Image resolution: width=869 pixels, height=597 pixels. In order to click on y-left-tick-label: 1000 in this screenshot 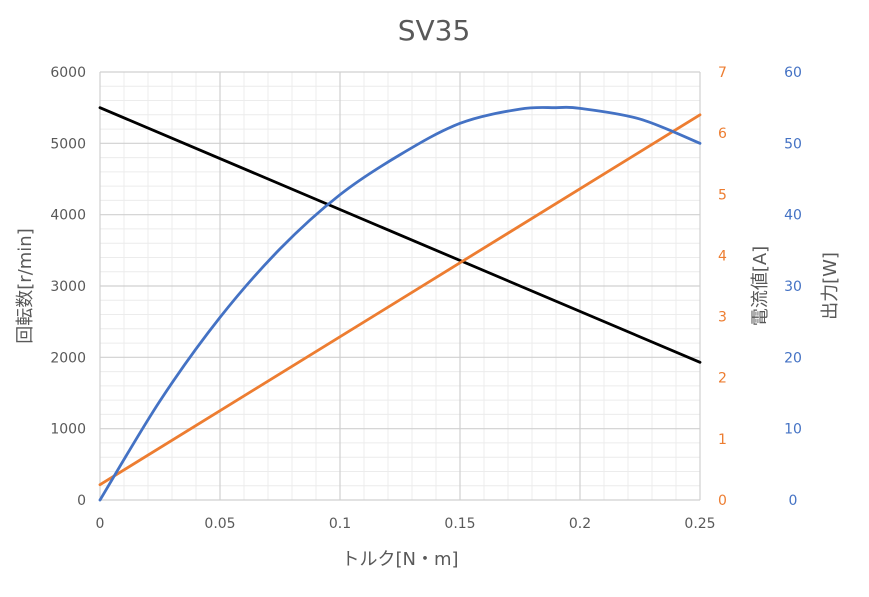, I will do `click(68, 430)`.